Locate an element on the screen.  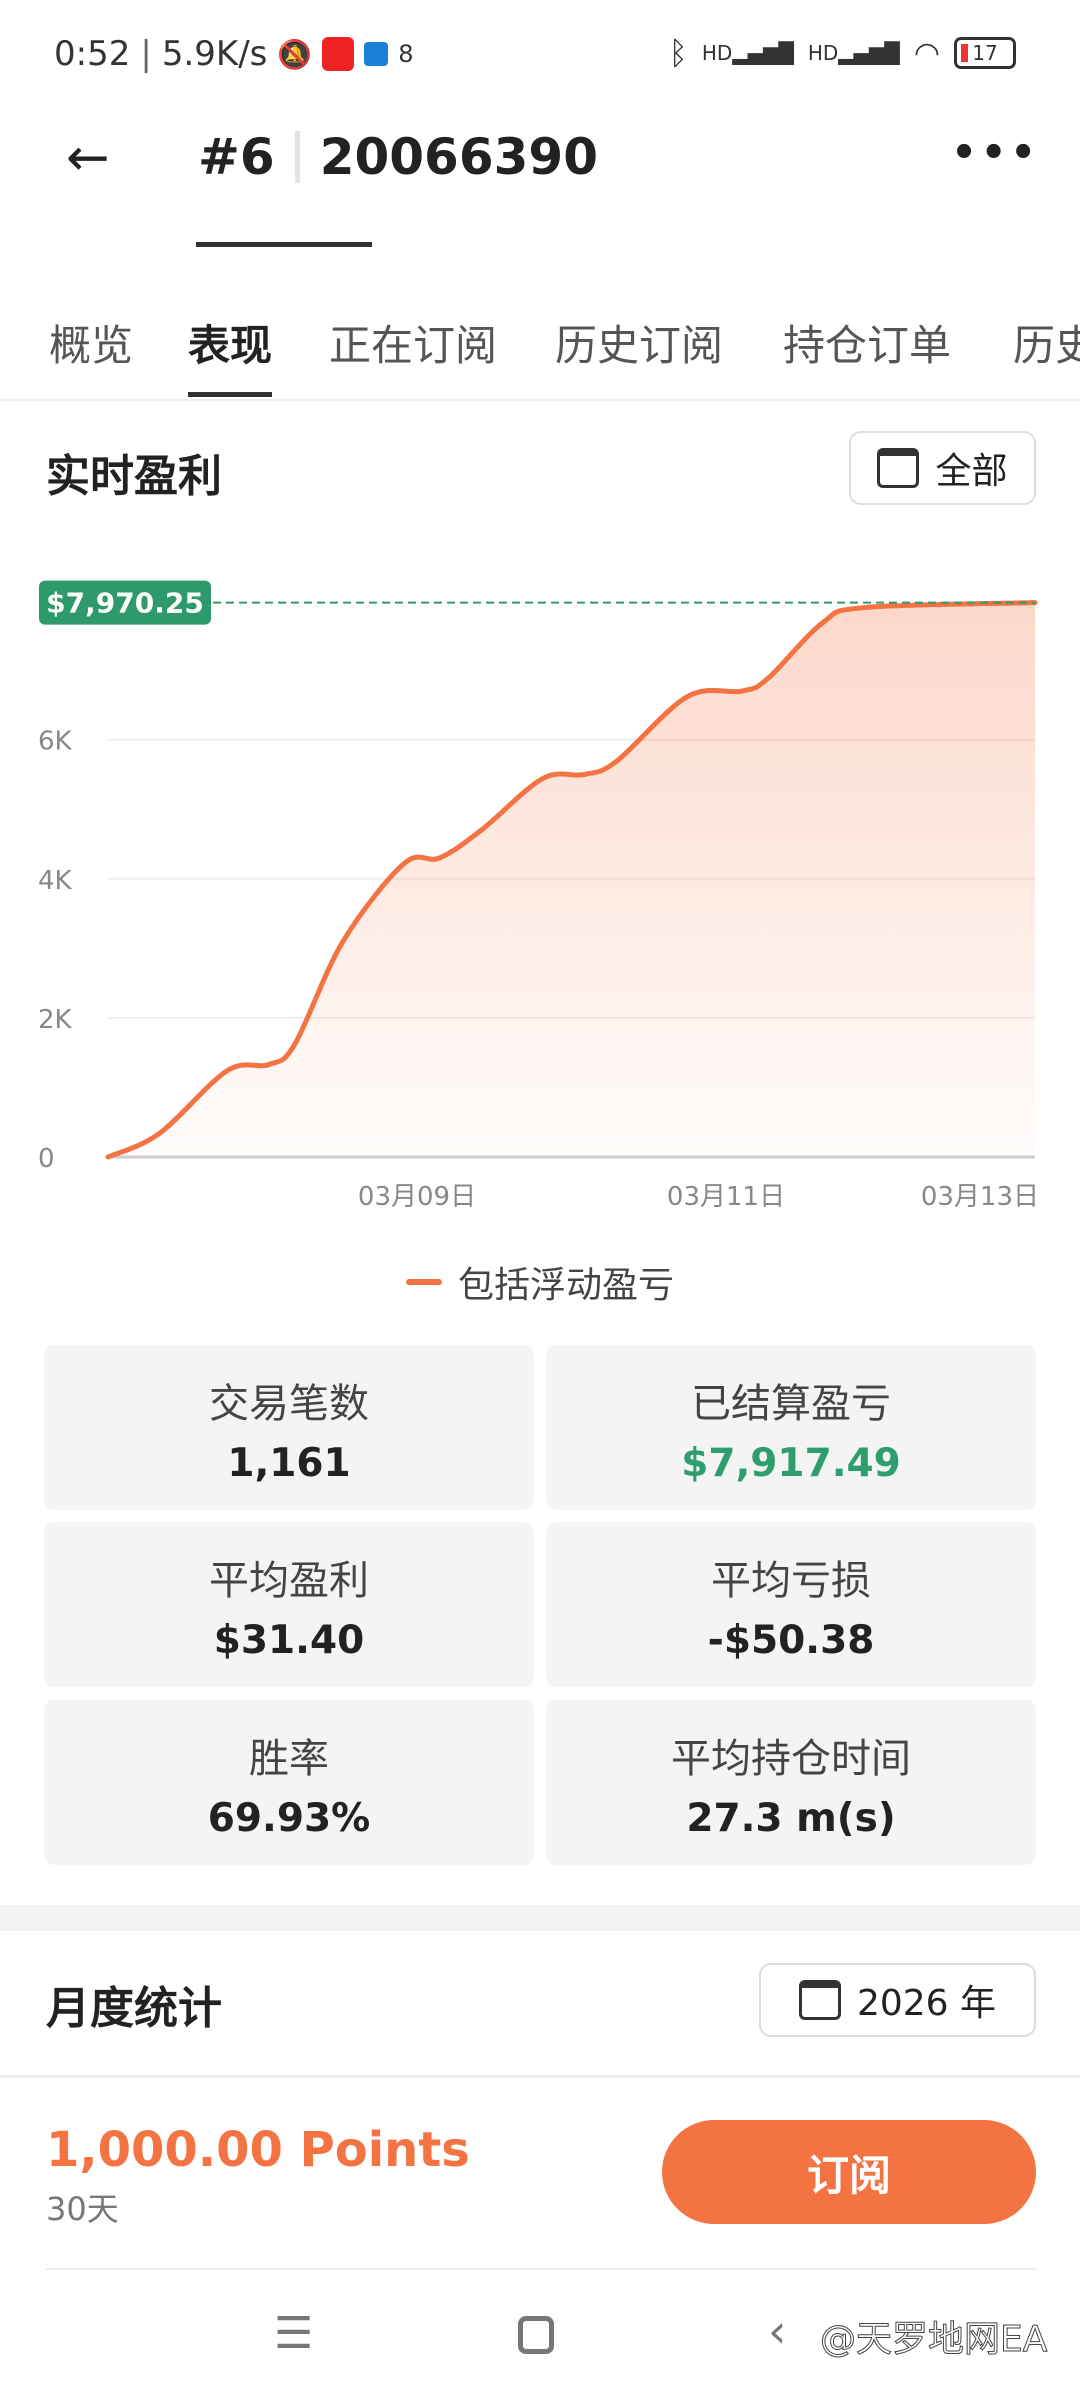
range-filter-label: 全部 is located at coordinates (971, 471).